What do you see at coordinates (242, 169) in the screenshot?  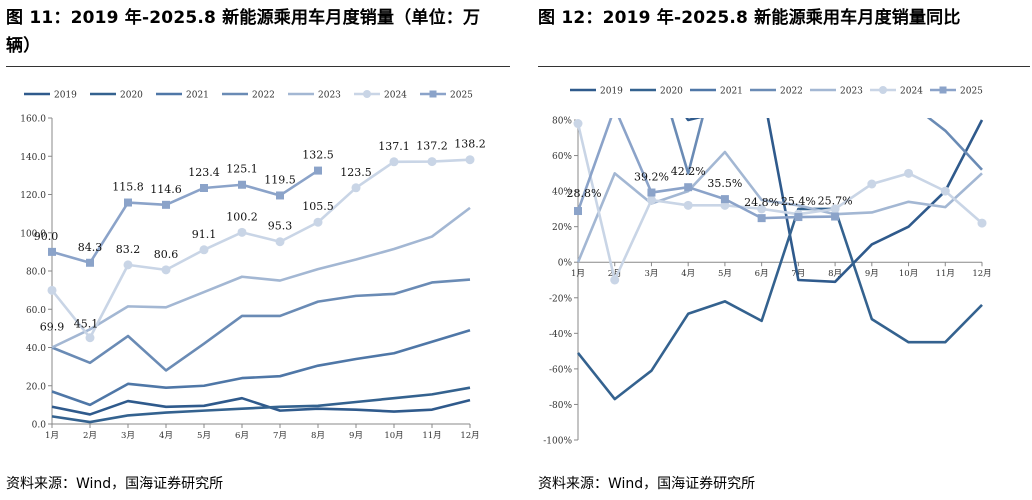 I see `data-label: 125.1` at bounding box center [242, 169].